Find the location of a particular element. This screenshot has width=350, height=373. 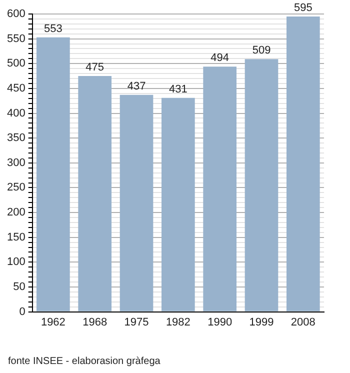

data-label: 494 is located at coordinates (220, 58).